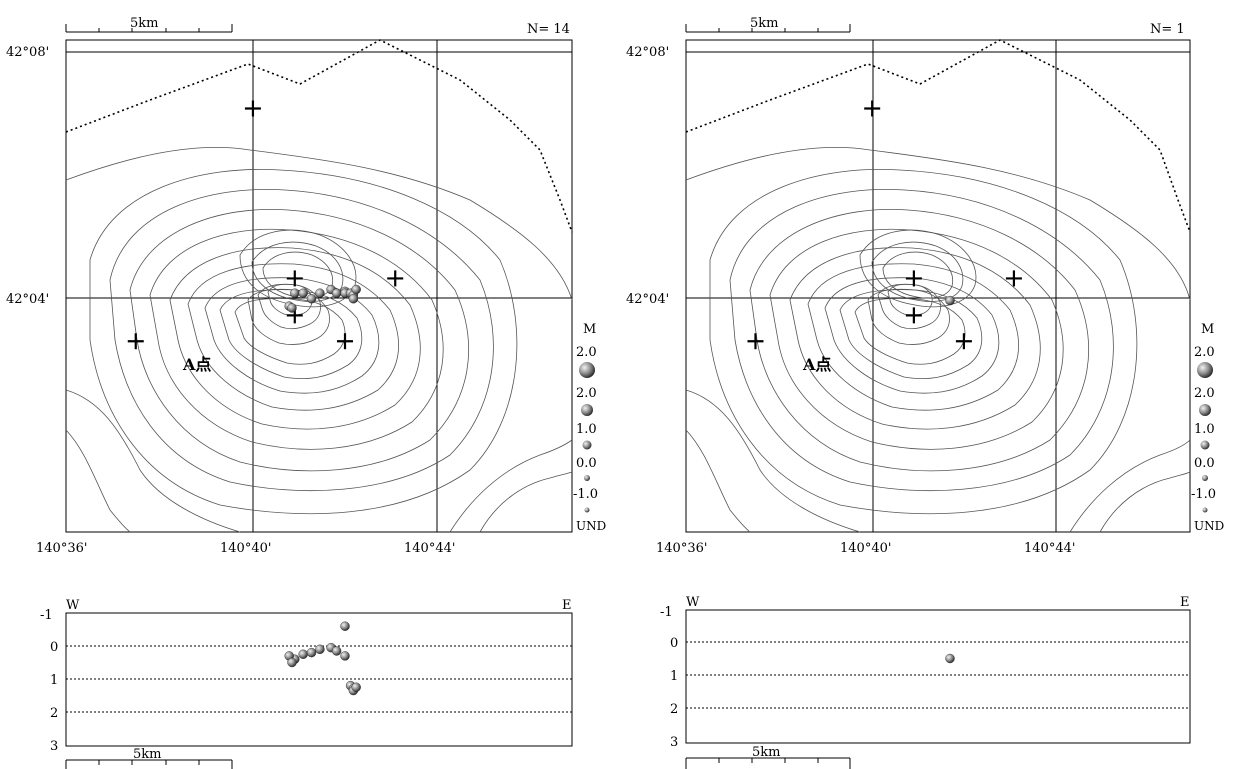  I want to click on lon-label-east: 140°44', so click(1049, 548).